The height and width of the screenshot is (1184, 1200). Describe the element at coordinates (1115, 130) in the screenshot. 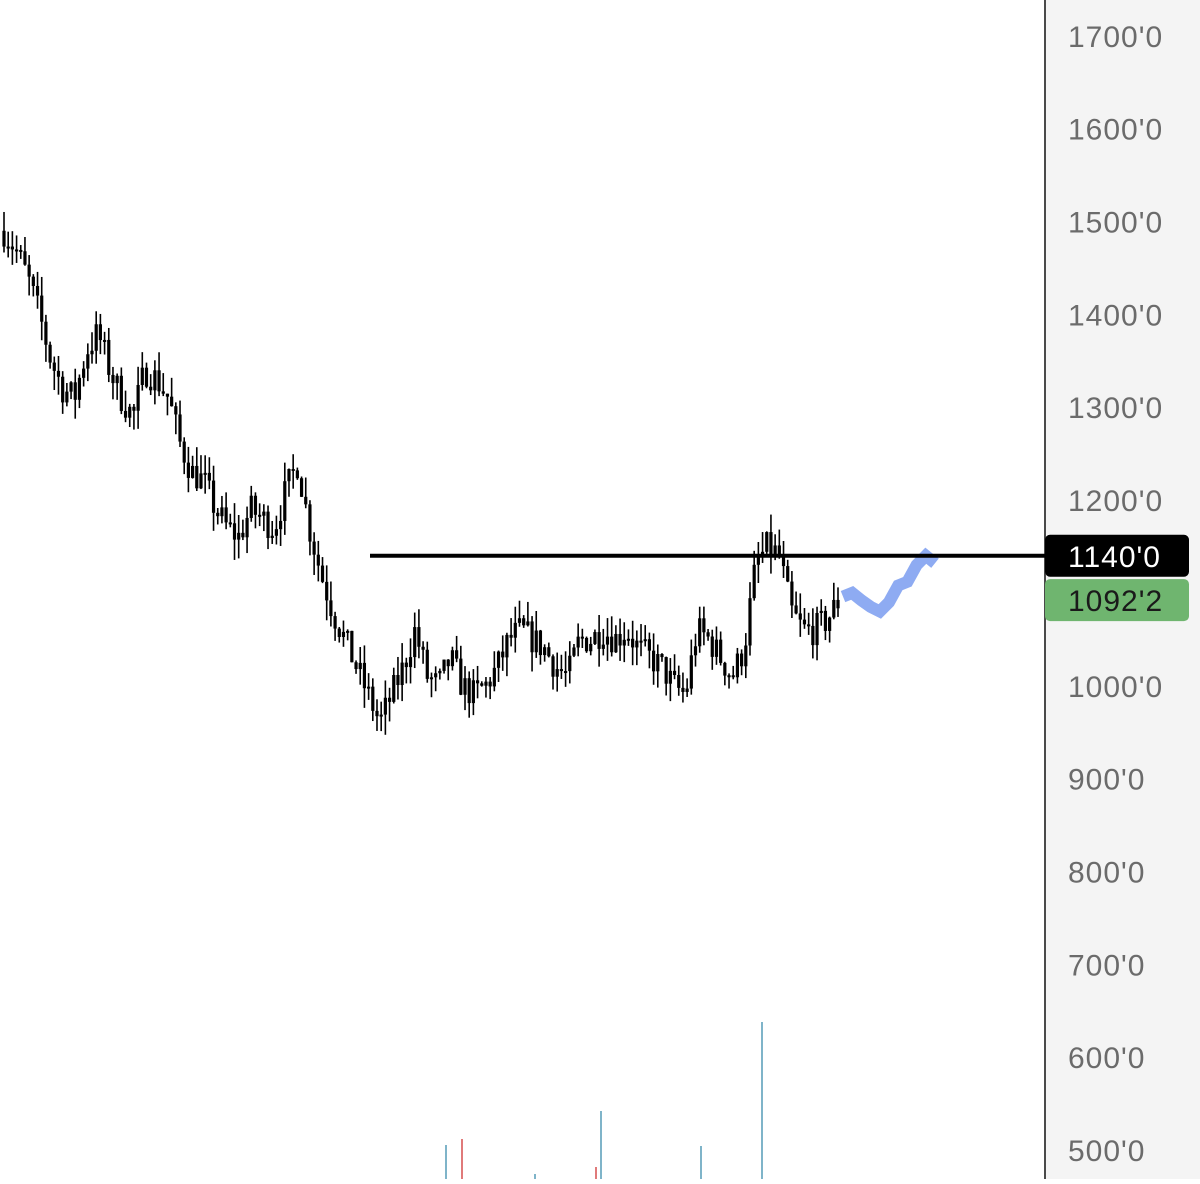

I see `price-tick-label: 1600'0` at that location.